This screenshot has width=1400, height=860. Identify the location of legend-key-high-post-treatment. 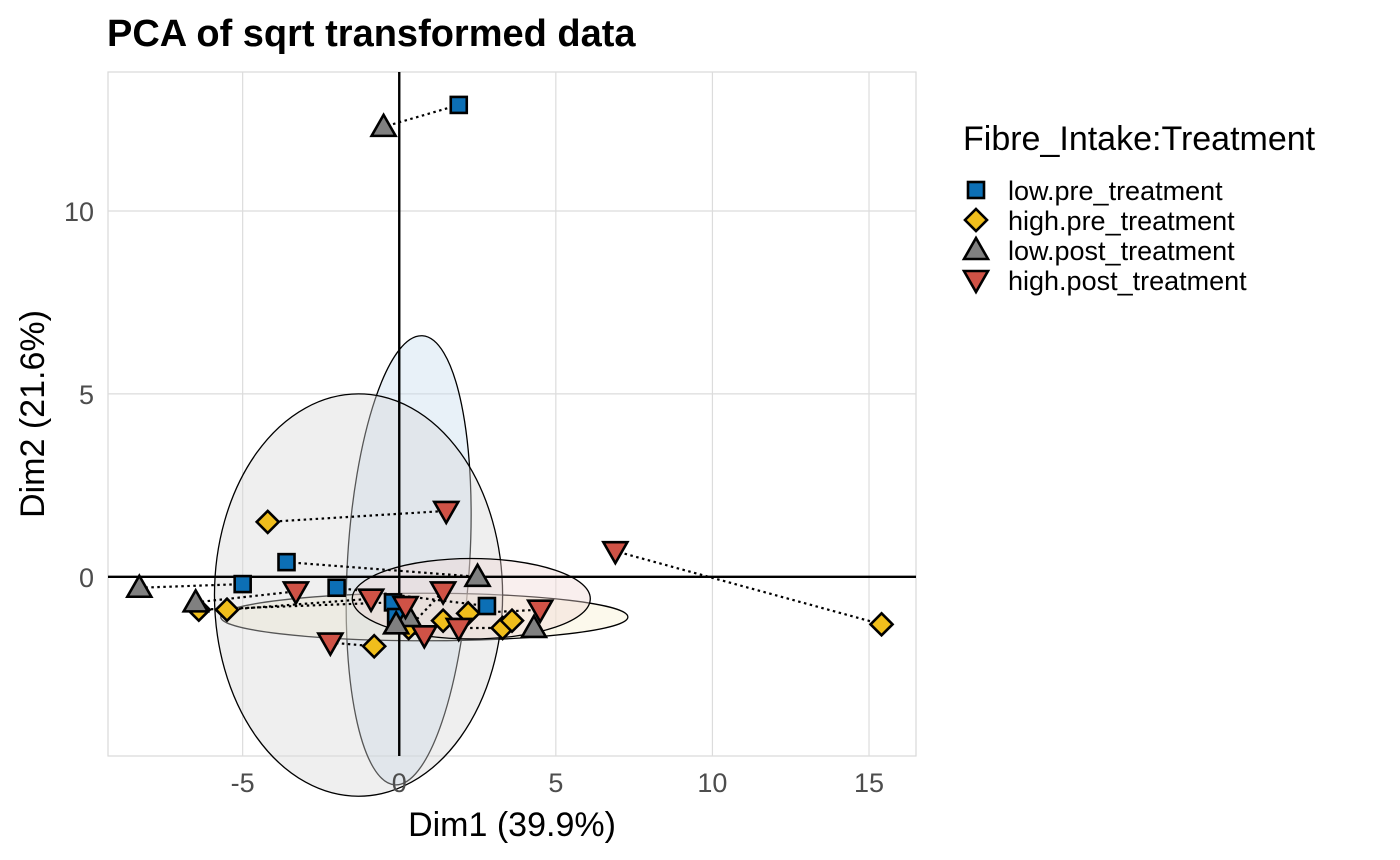
(976, 282).